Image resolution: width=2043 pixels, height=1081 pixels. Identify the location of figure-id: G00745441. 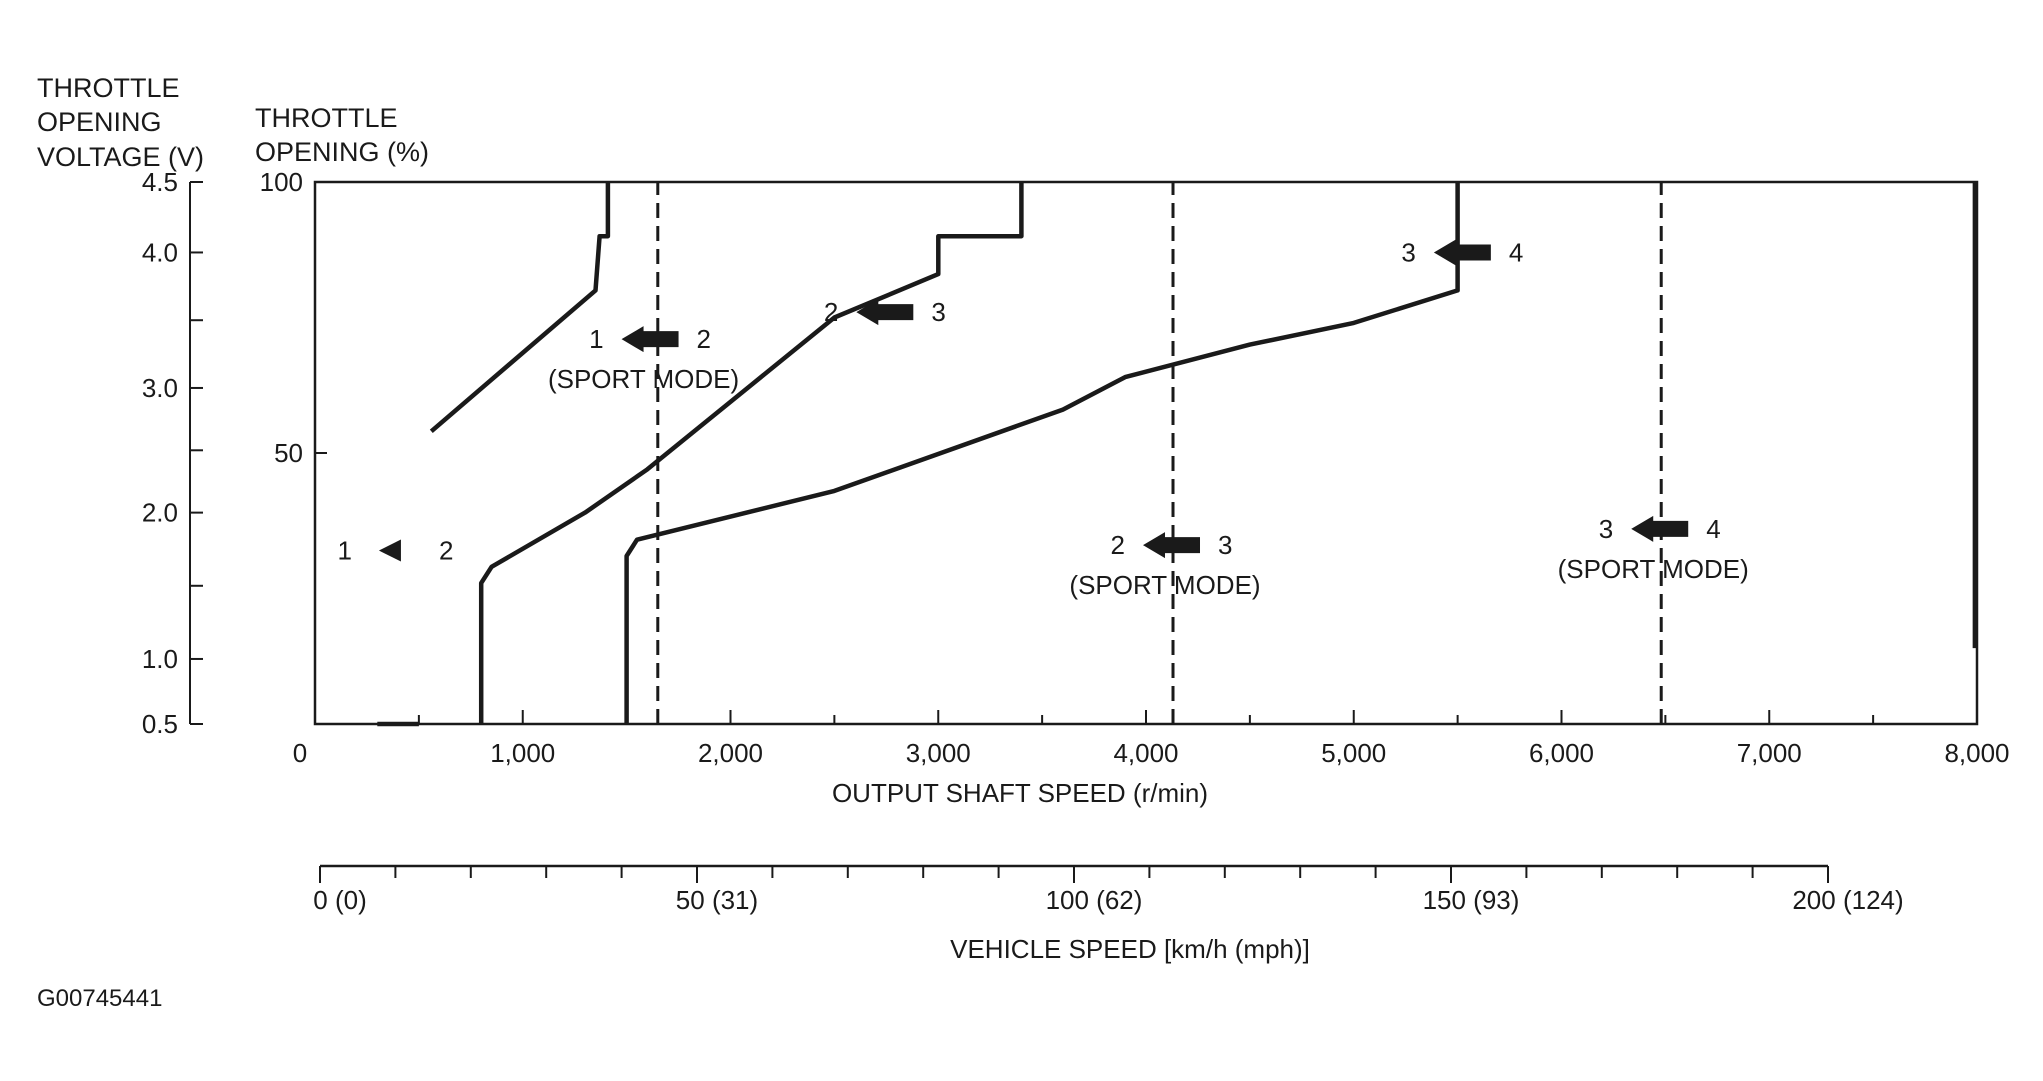
(99, 998).